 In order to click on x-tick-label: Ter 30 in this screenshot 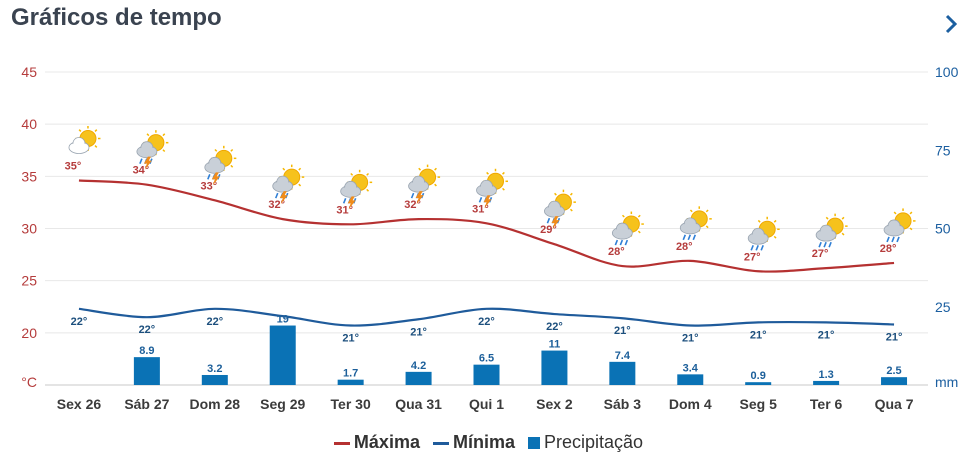, I will do `click(351, 404)`.